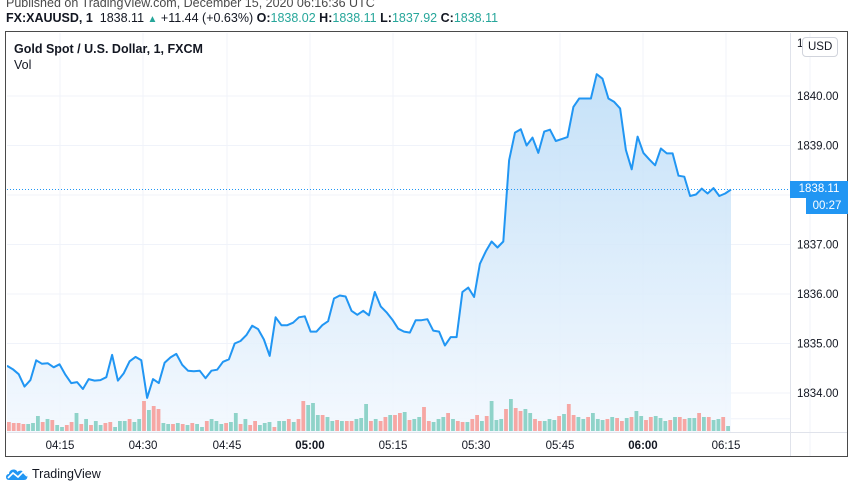  Describe the element at coordinates (122, 18) in the screenshot. I see `last-price: 1838.11` at that location.